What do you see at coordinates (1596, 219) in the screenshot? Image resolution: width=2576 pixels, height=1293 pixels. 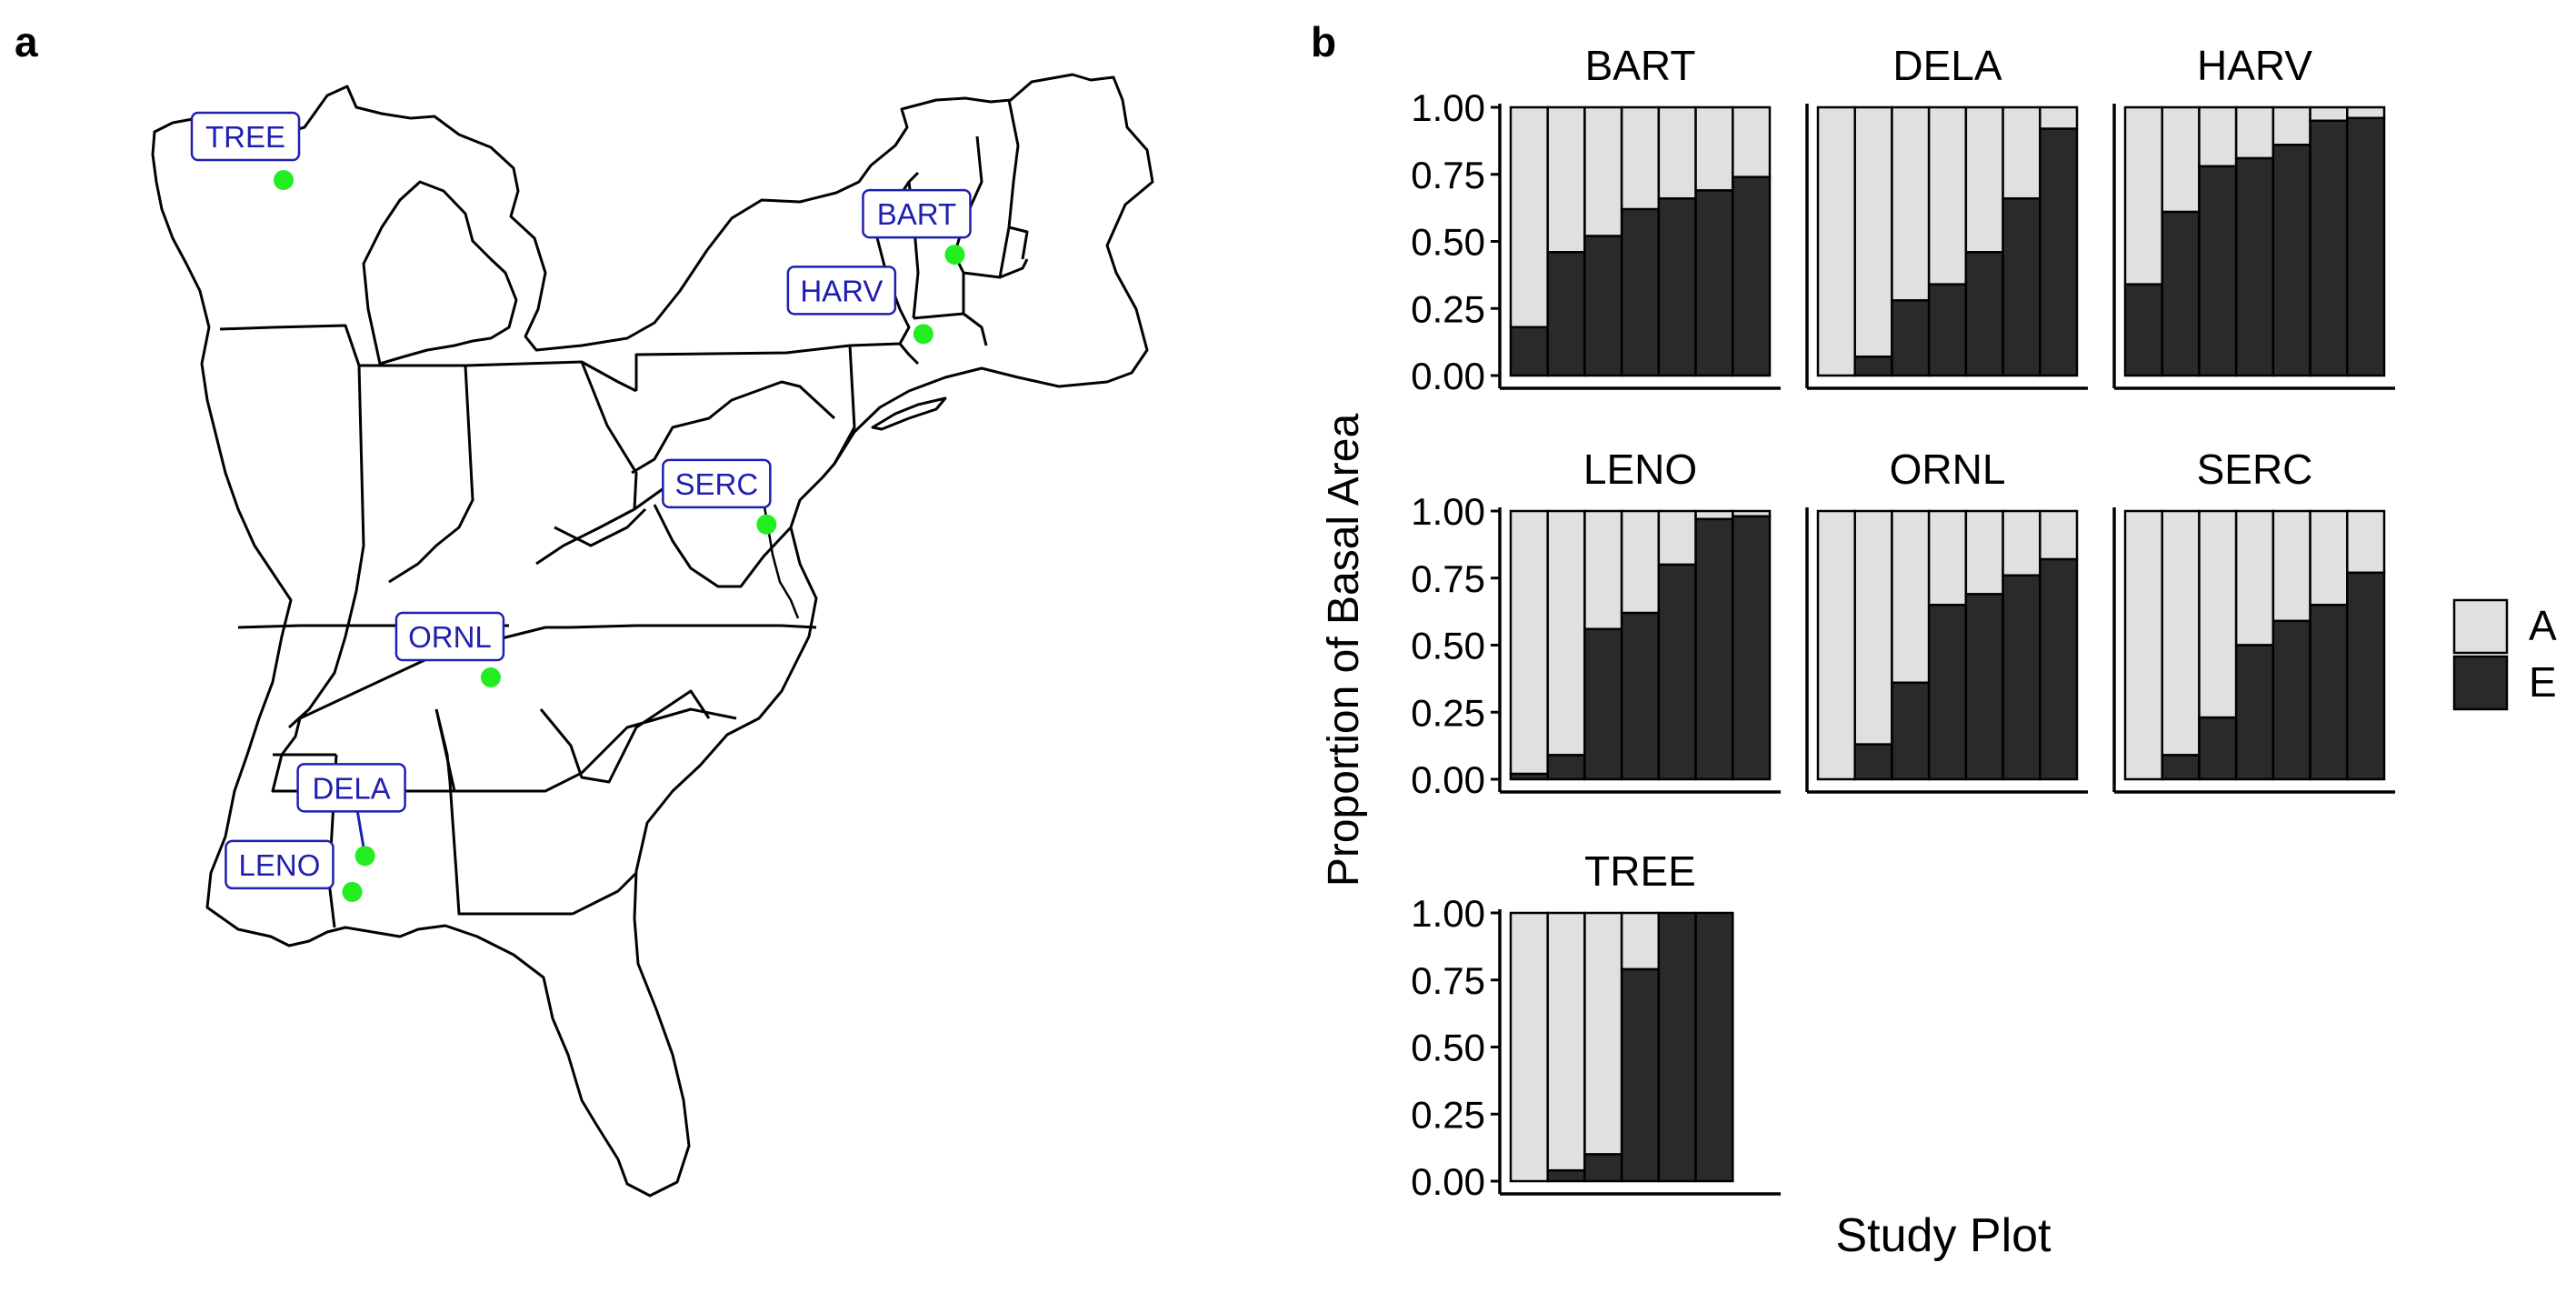 I see `facet-bart: BART 0.00 0.25 0.50 0.75 1.00` at bounding box center [1596, 219].